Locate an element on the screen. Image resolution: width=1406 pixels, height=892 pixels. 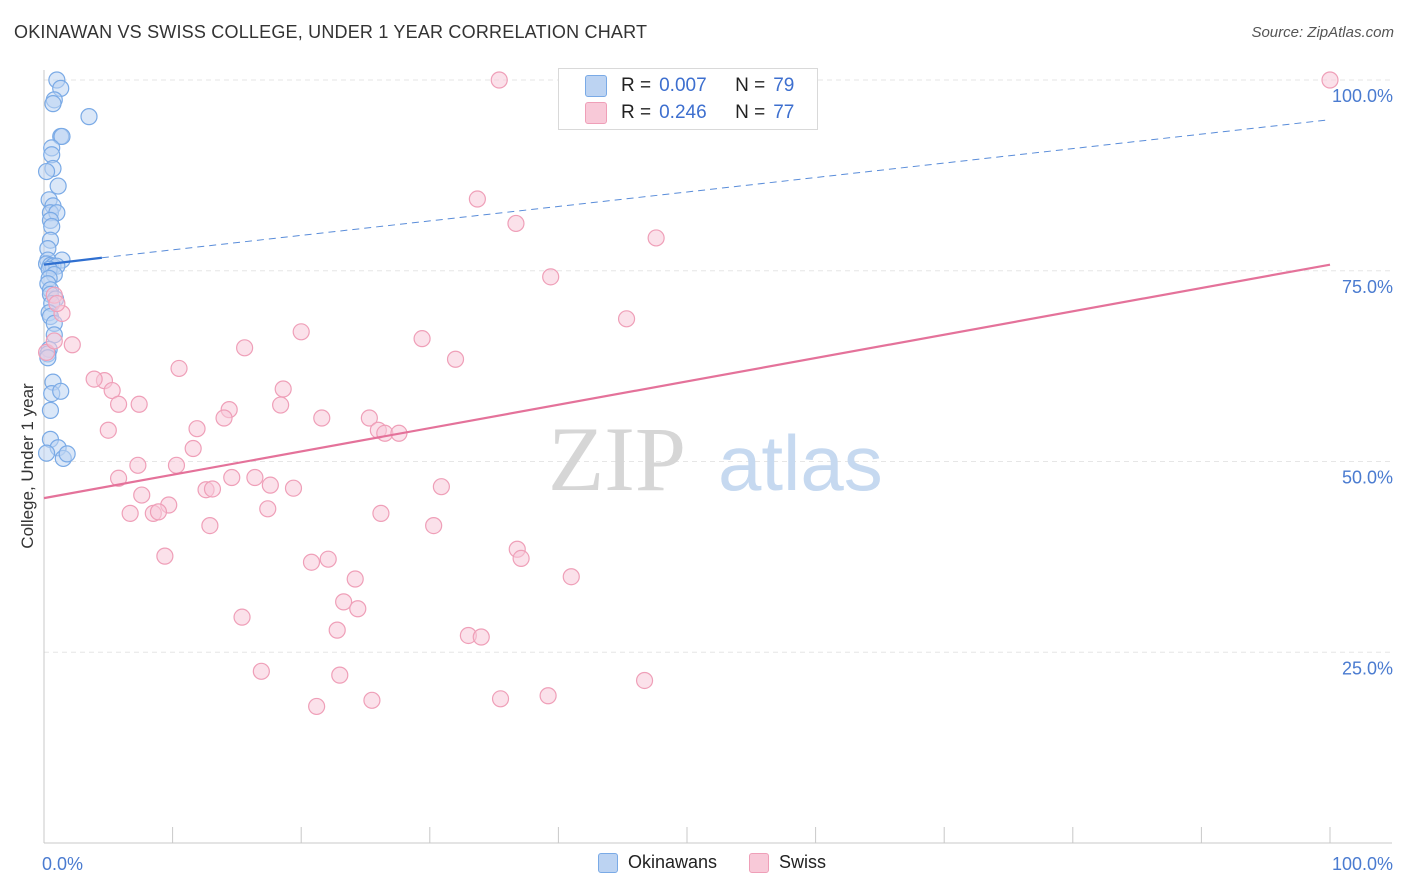
y-tick-label: 50.0% is located at coordinates (1367, 478).